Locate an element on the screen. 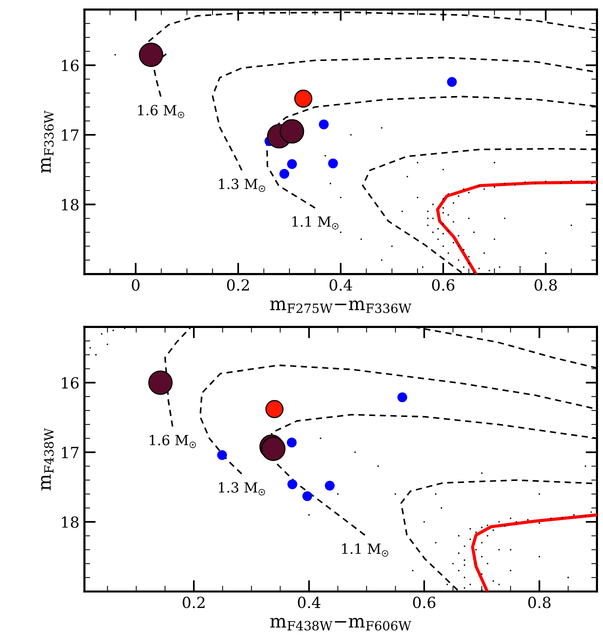 This screenshot has height=636, width=603. x-axis-title: m$_{F438W}$−m$_{F606W}$ is located at coordinates (341, 624).